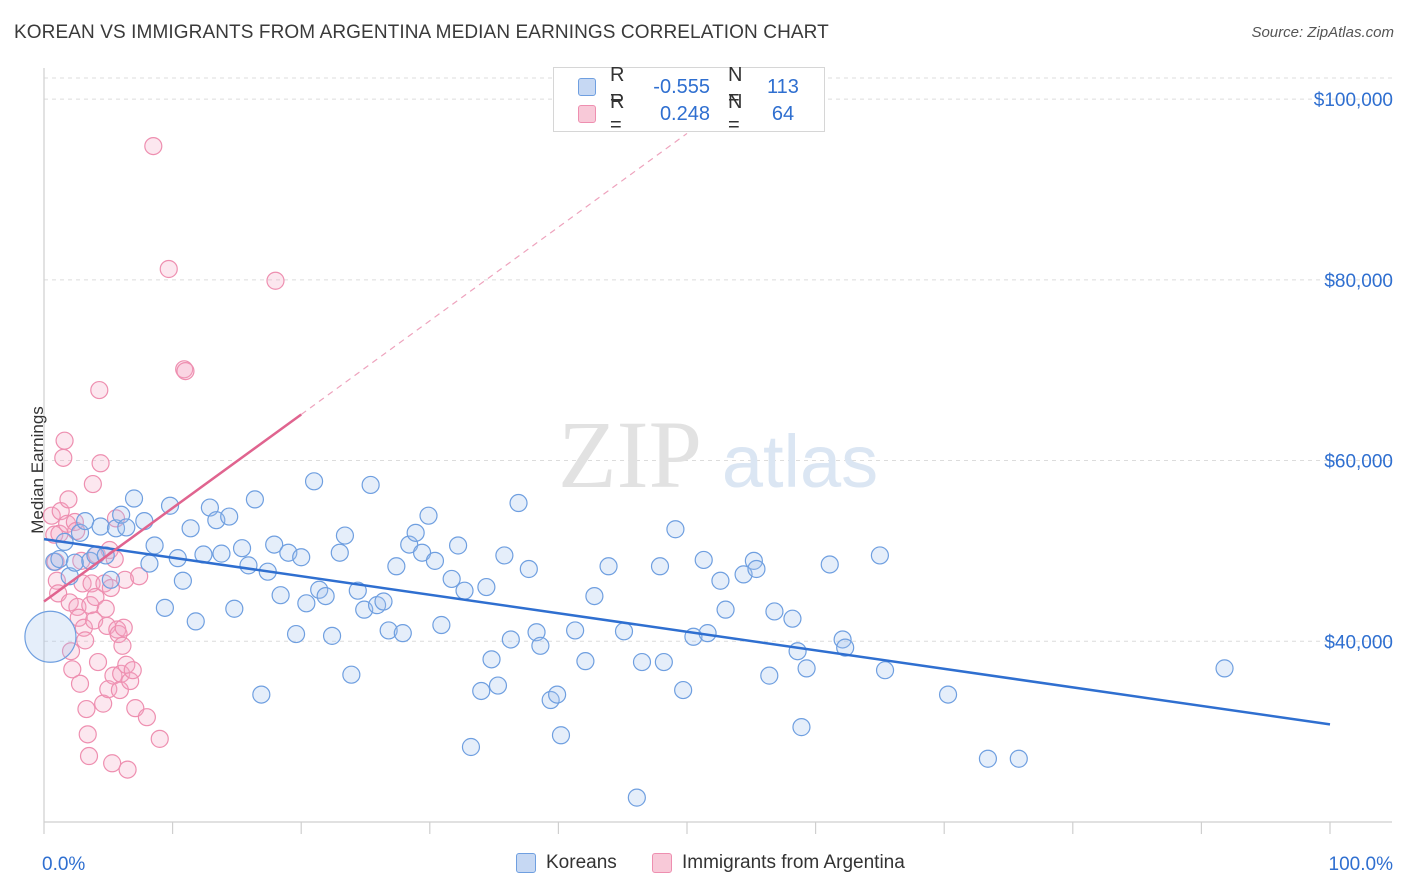 This screenshot has height=892, width=1406. Describe the element at coordinates (1358, 462) in the screenshot. I see `y-tick-label: $60,000` at that location.